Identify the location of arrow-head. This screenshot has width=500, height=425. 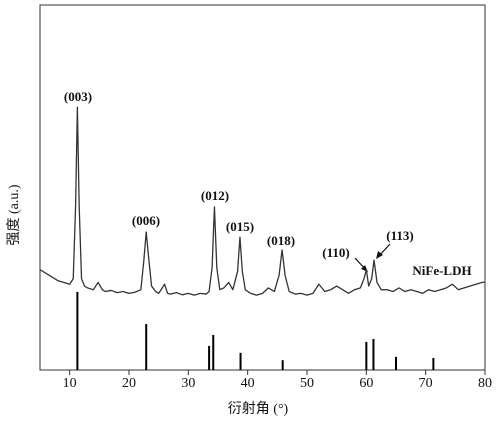
(379, 255).